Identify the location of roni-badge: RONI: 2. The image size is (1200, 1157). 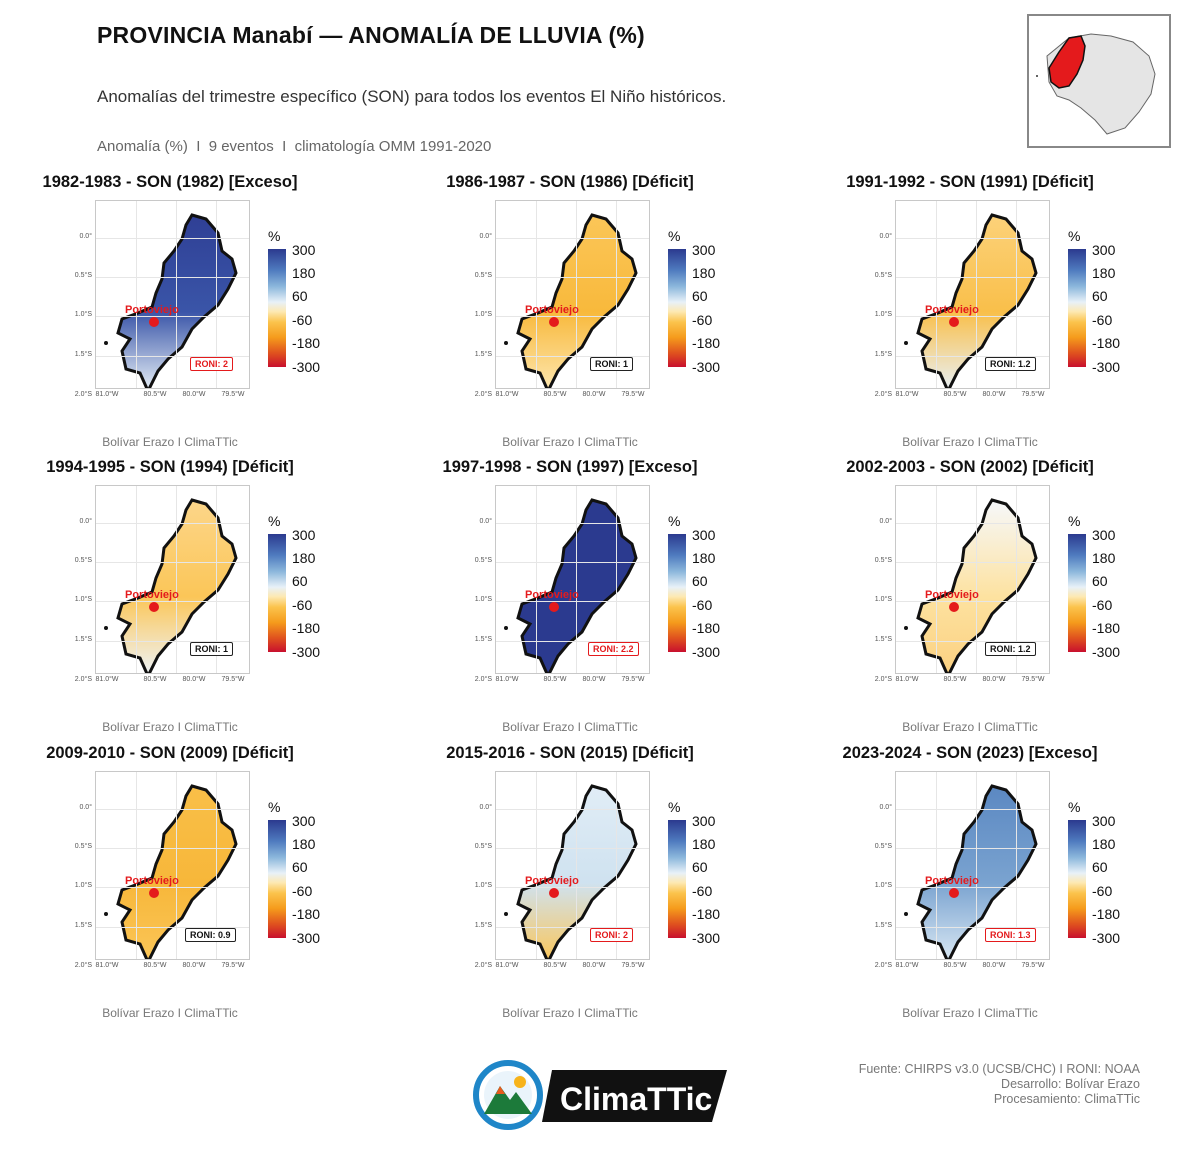
(612, 935).